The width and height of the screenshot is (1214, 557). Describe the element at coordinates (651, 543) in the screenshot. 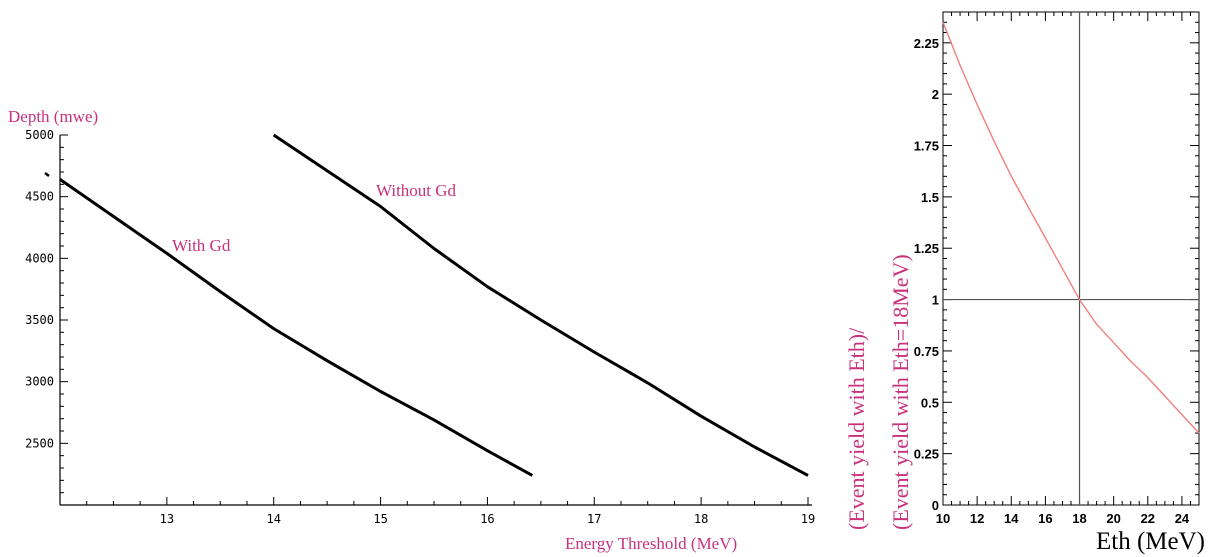

I see `chart1-x-axis-label: Energy Threshold (MeV)` at that location.